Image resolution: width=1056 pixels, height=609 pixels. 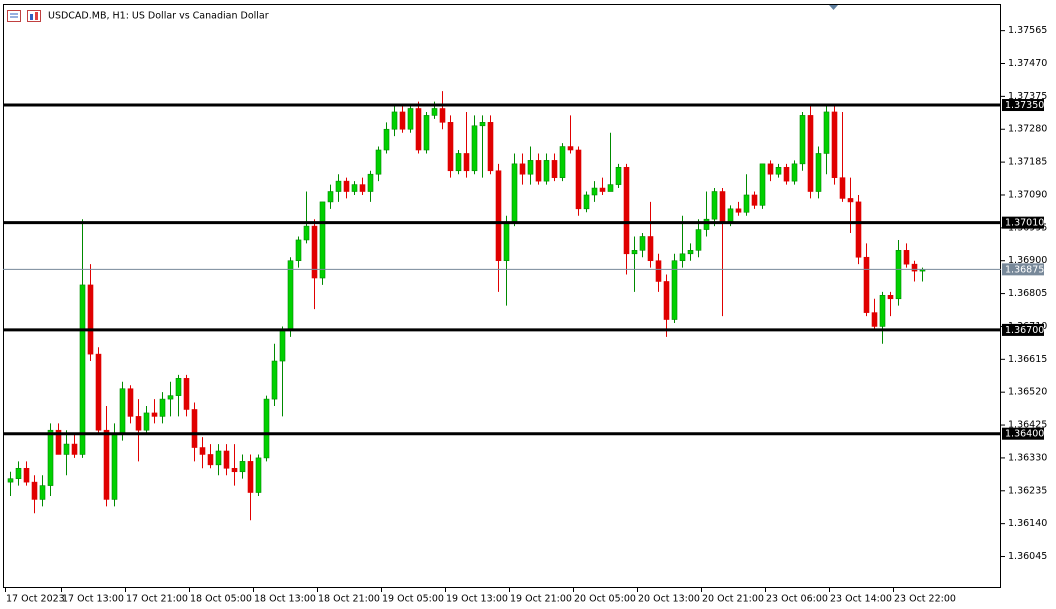 What do you see at coordinates (477, 599) in the screenshot?
I see `x-tick-label: 19 Oct 13:00` at bounding box center [477, 599].